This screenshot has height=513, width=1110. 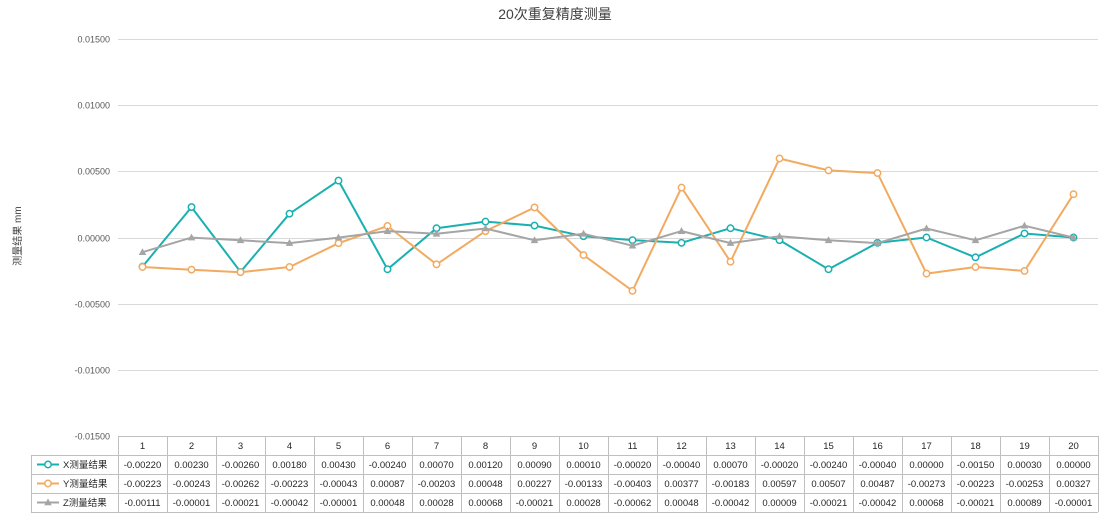 What do you see at coordinates (17, 235) in the screenshot?
I see `y-axis-title: 测量结果 mm` at bounding box center [17, 235].